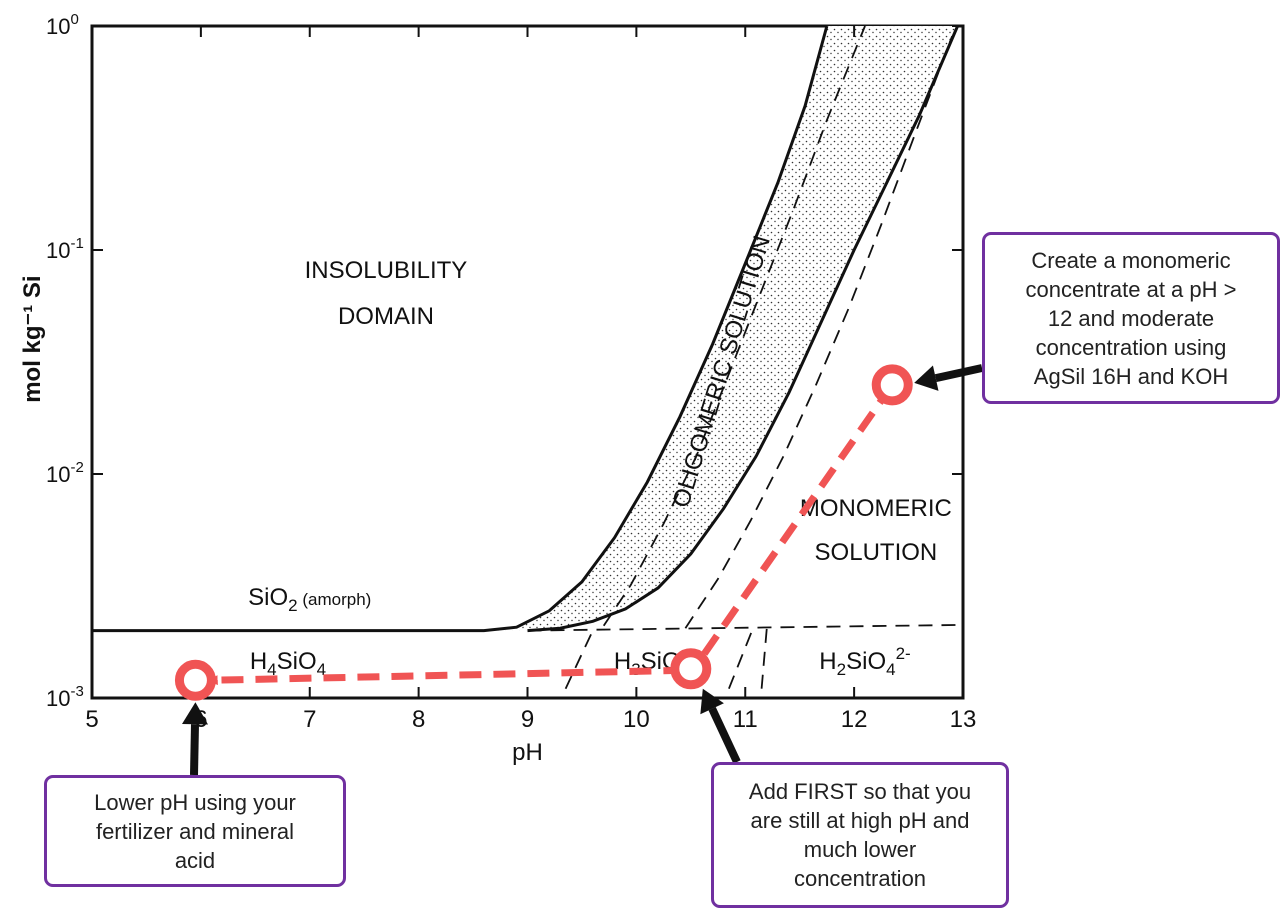  What do you see at coordinates (963, 719) in the screenshot?
I see `x-tick-label: 13` at bounding box center [963, 719].